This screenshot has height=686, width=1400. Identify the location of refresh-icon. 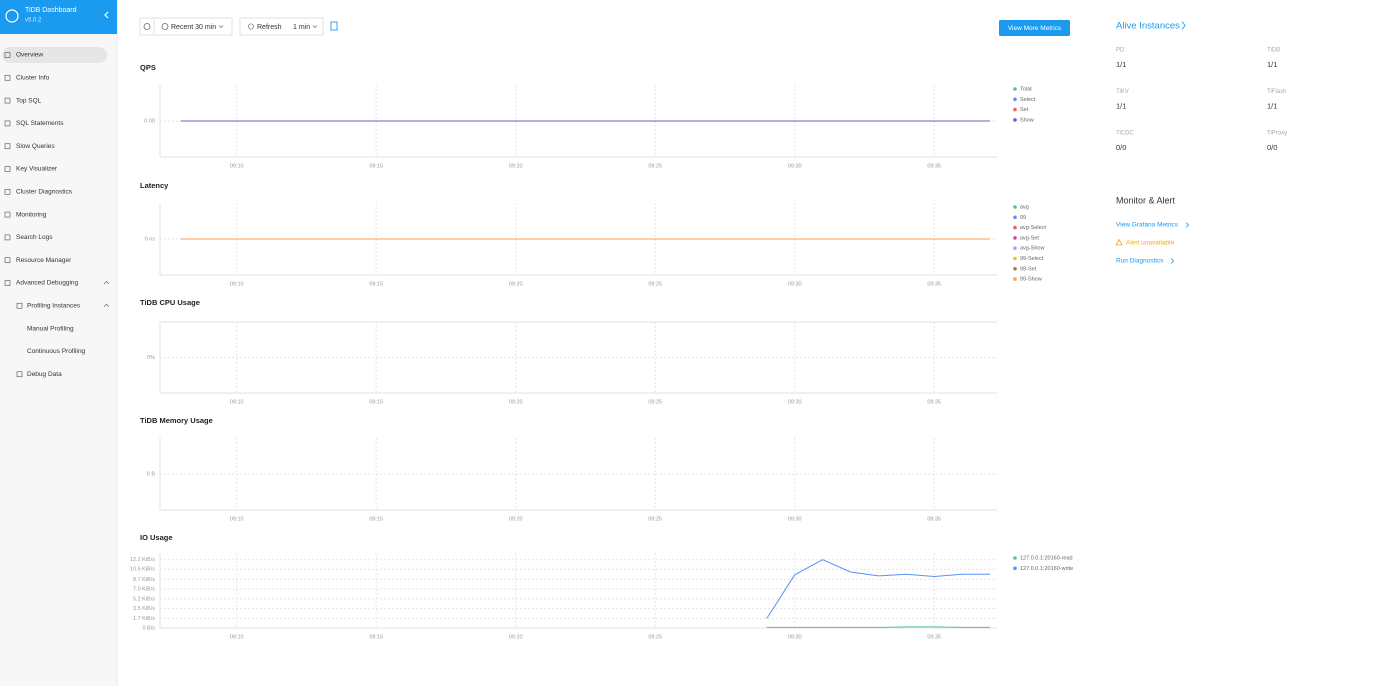
(250, 26).